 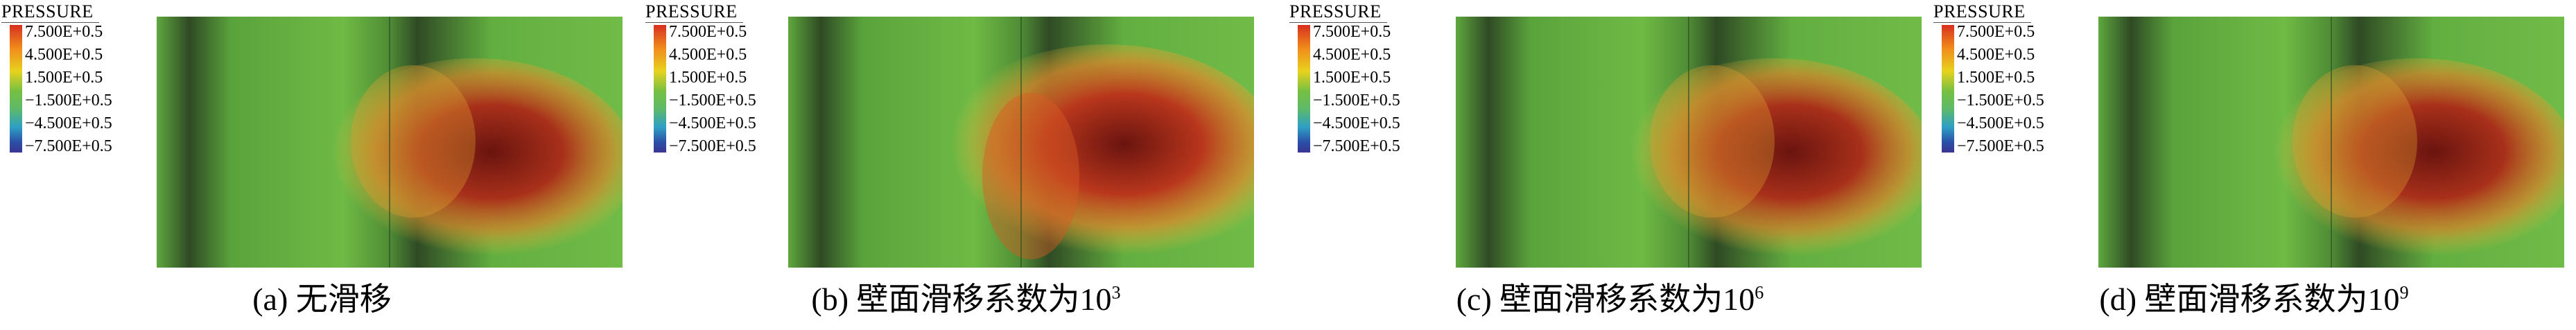 I want to click on caption-text: (c) 壁面滑移系数为10, so click(x=1605, y=299).